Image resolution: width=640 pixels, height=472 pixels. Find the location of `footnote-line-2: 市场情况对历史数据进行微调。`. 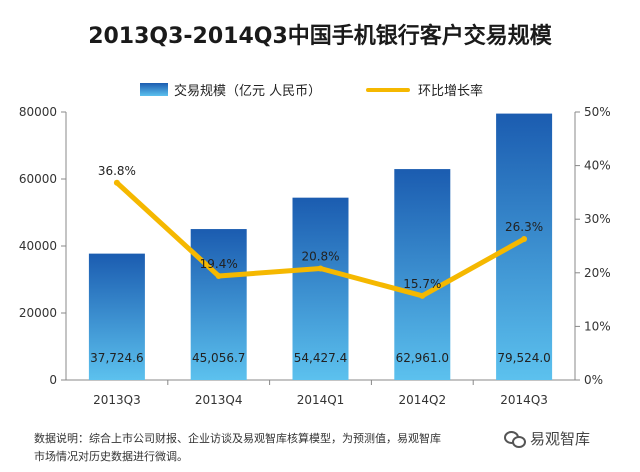

footnote-line-2: 市场情况对历史数据进行微调。 is located at coordinates (111, 456).